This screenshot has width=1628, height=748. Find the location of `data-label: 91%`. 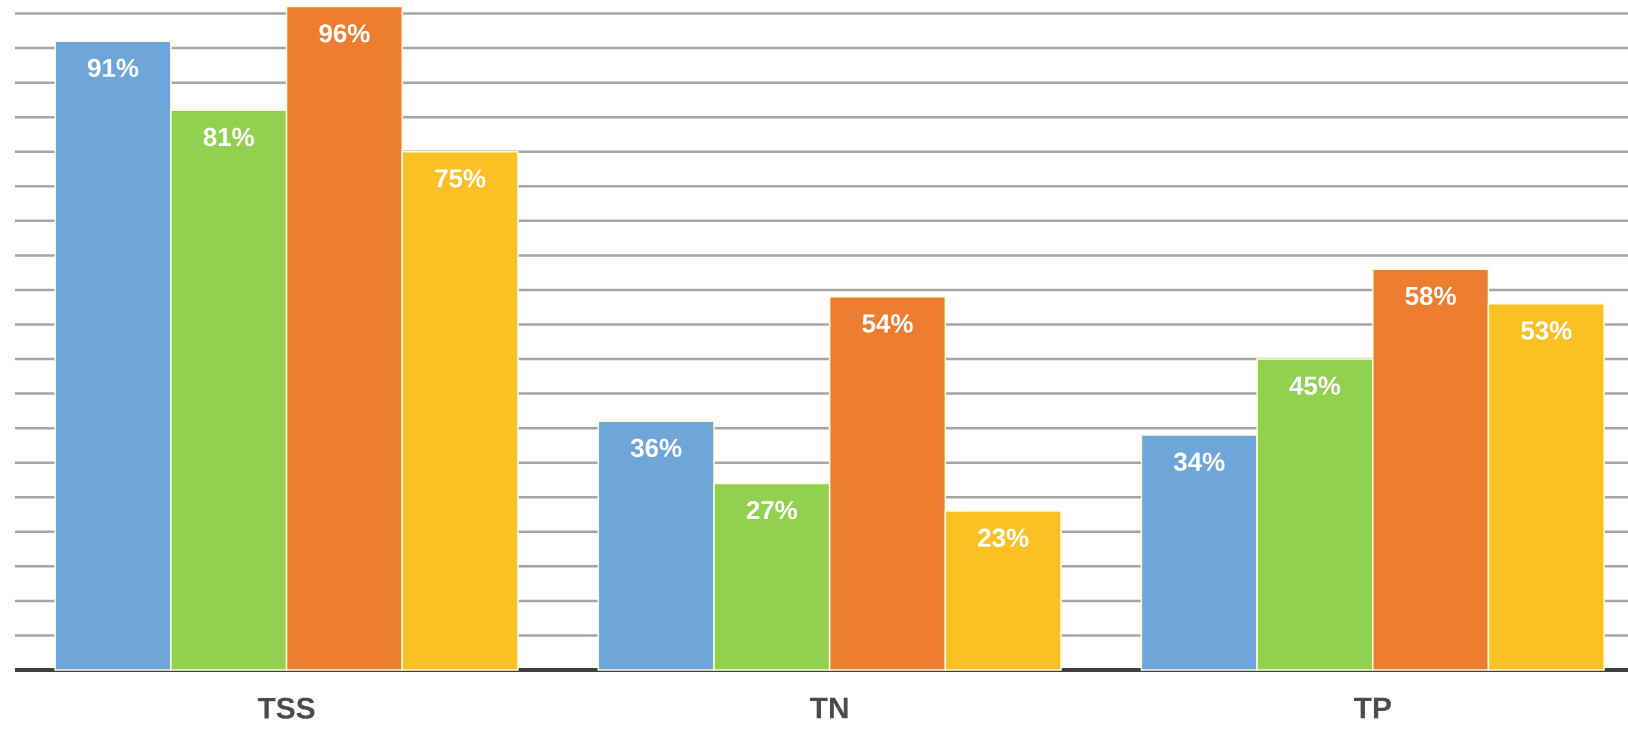

data-label: 91% is located at coordinates (113, 68).